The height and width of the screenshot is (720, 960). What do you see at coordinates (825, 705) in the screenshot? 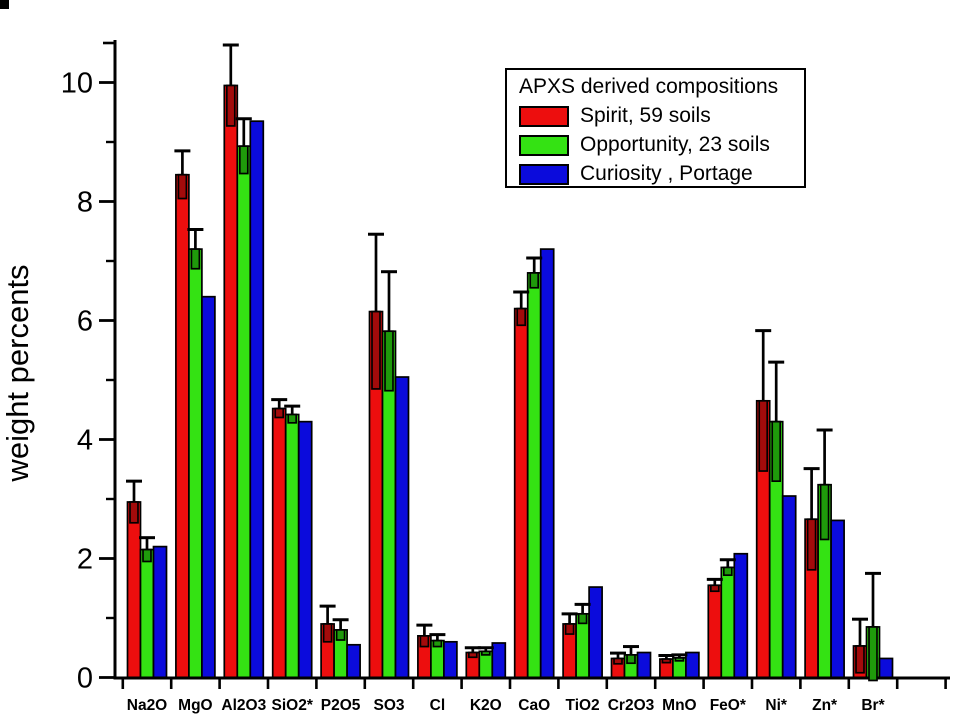
I see `x-category-label: Zn*` at bounding box center [825, 705].